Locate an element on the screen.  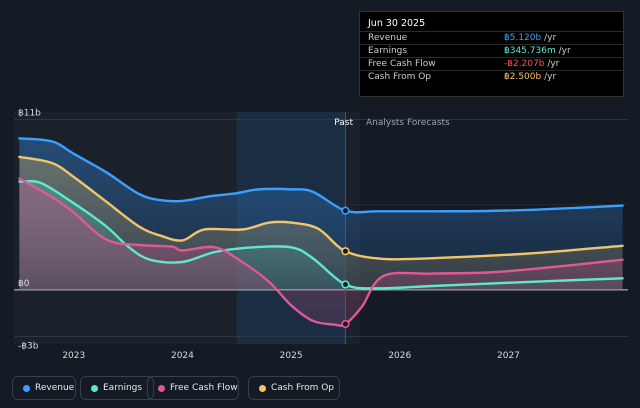
legend-cash-from-op-button: Cash From Op is located at coordinates (294, 388).